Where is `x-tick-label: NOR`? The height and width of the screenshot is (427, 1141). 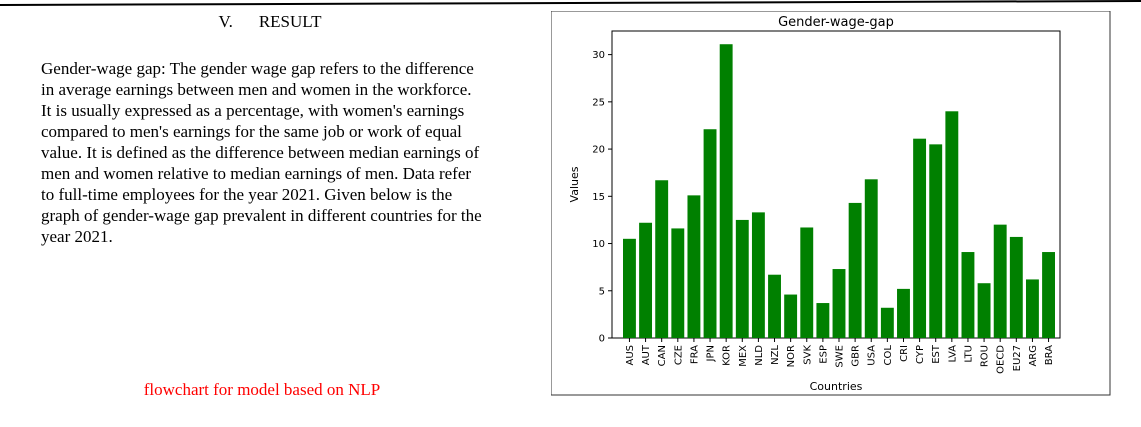 x-tick-label: NOR is located at coordinates (791, 356).